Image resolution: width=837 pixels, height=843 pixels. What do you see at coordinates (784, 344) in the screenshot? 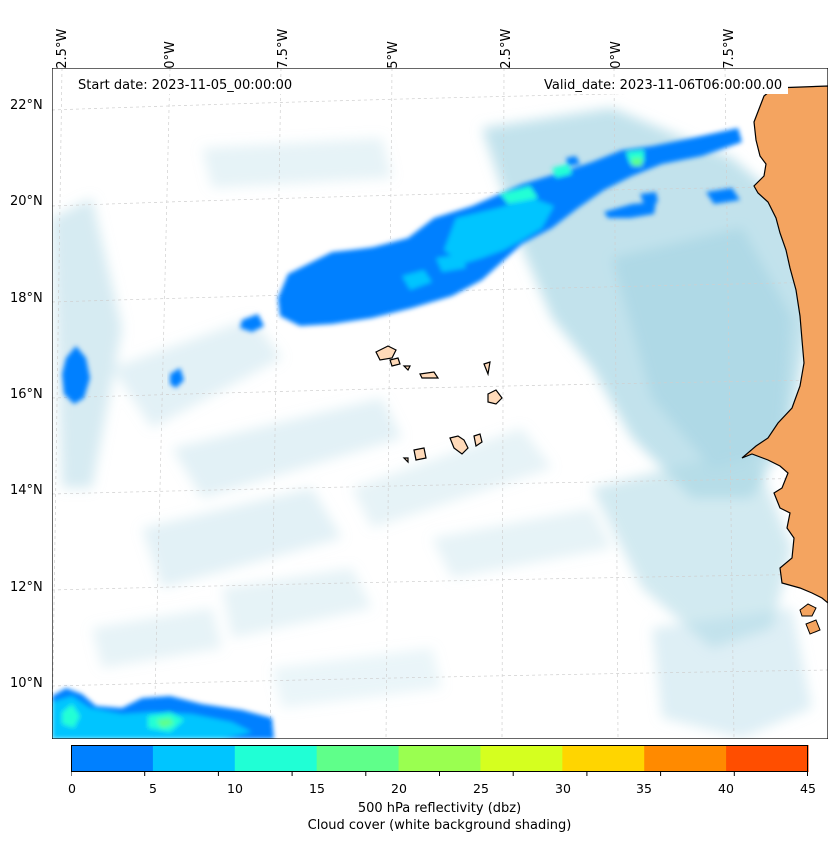
I see `african-coast-land` at bounding box center [784, 344].